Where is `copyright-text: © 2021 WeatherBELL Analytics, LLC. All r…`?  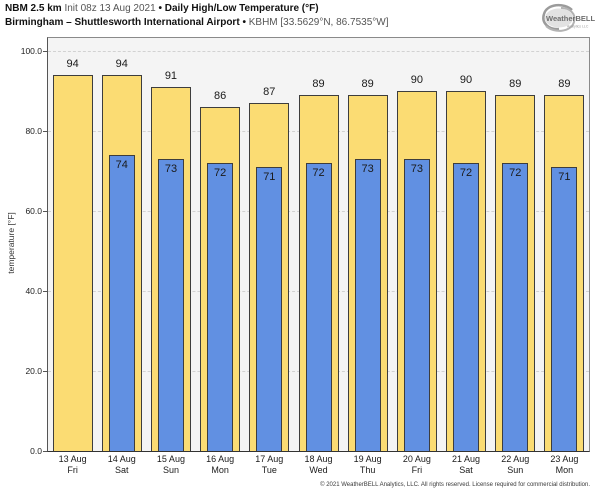 copyright-text: © 2021 WeatherBELL Analytics, LLC. All r… is located at coordinates (455, 485).